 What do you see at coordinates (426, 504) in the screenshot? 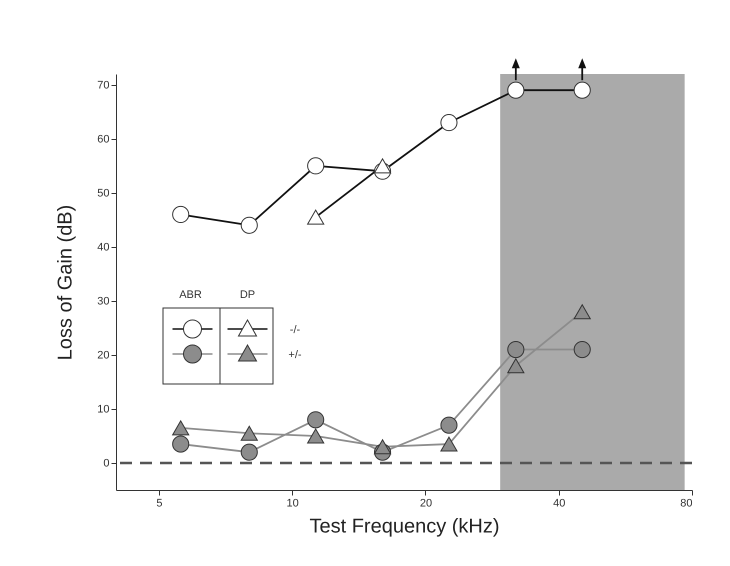
I see `x-tick-label: 20` at bounding box center [426, 504].